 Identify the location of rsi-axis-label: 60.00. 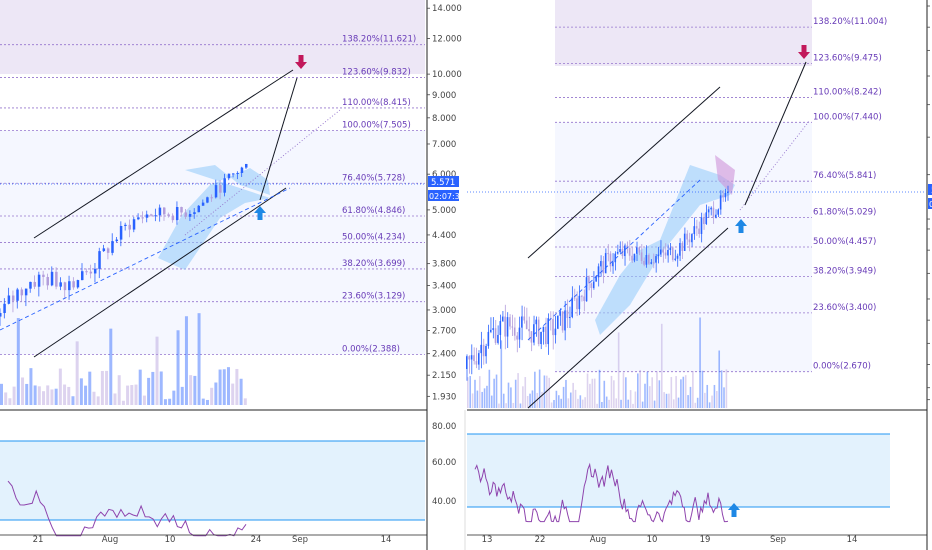
(444, 463).